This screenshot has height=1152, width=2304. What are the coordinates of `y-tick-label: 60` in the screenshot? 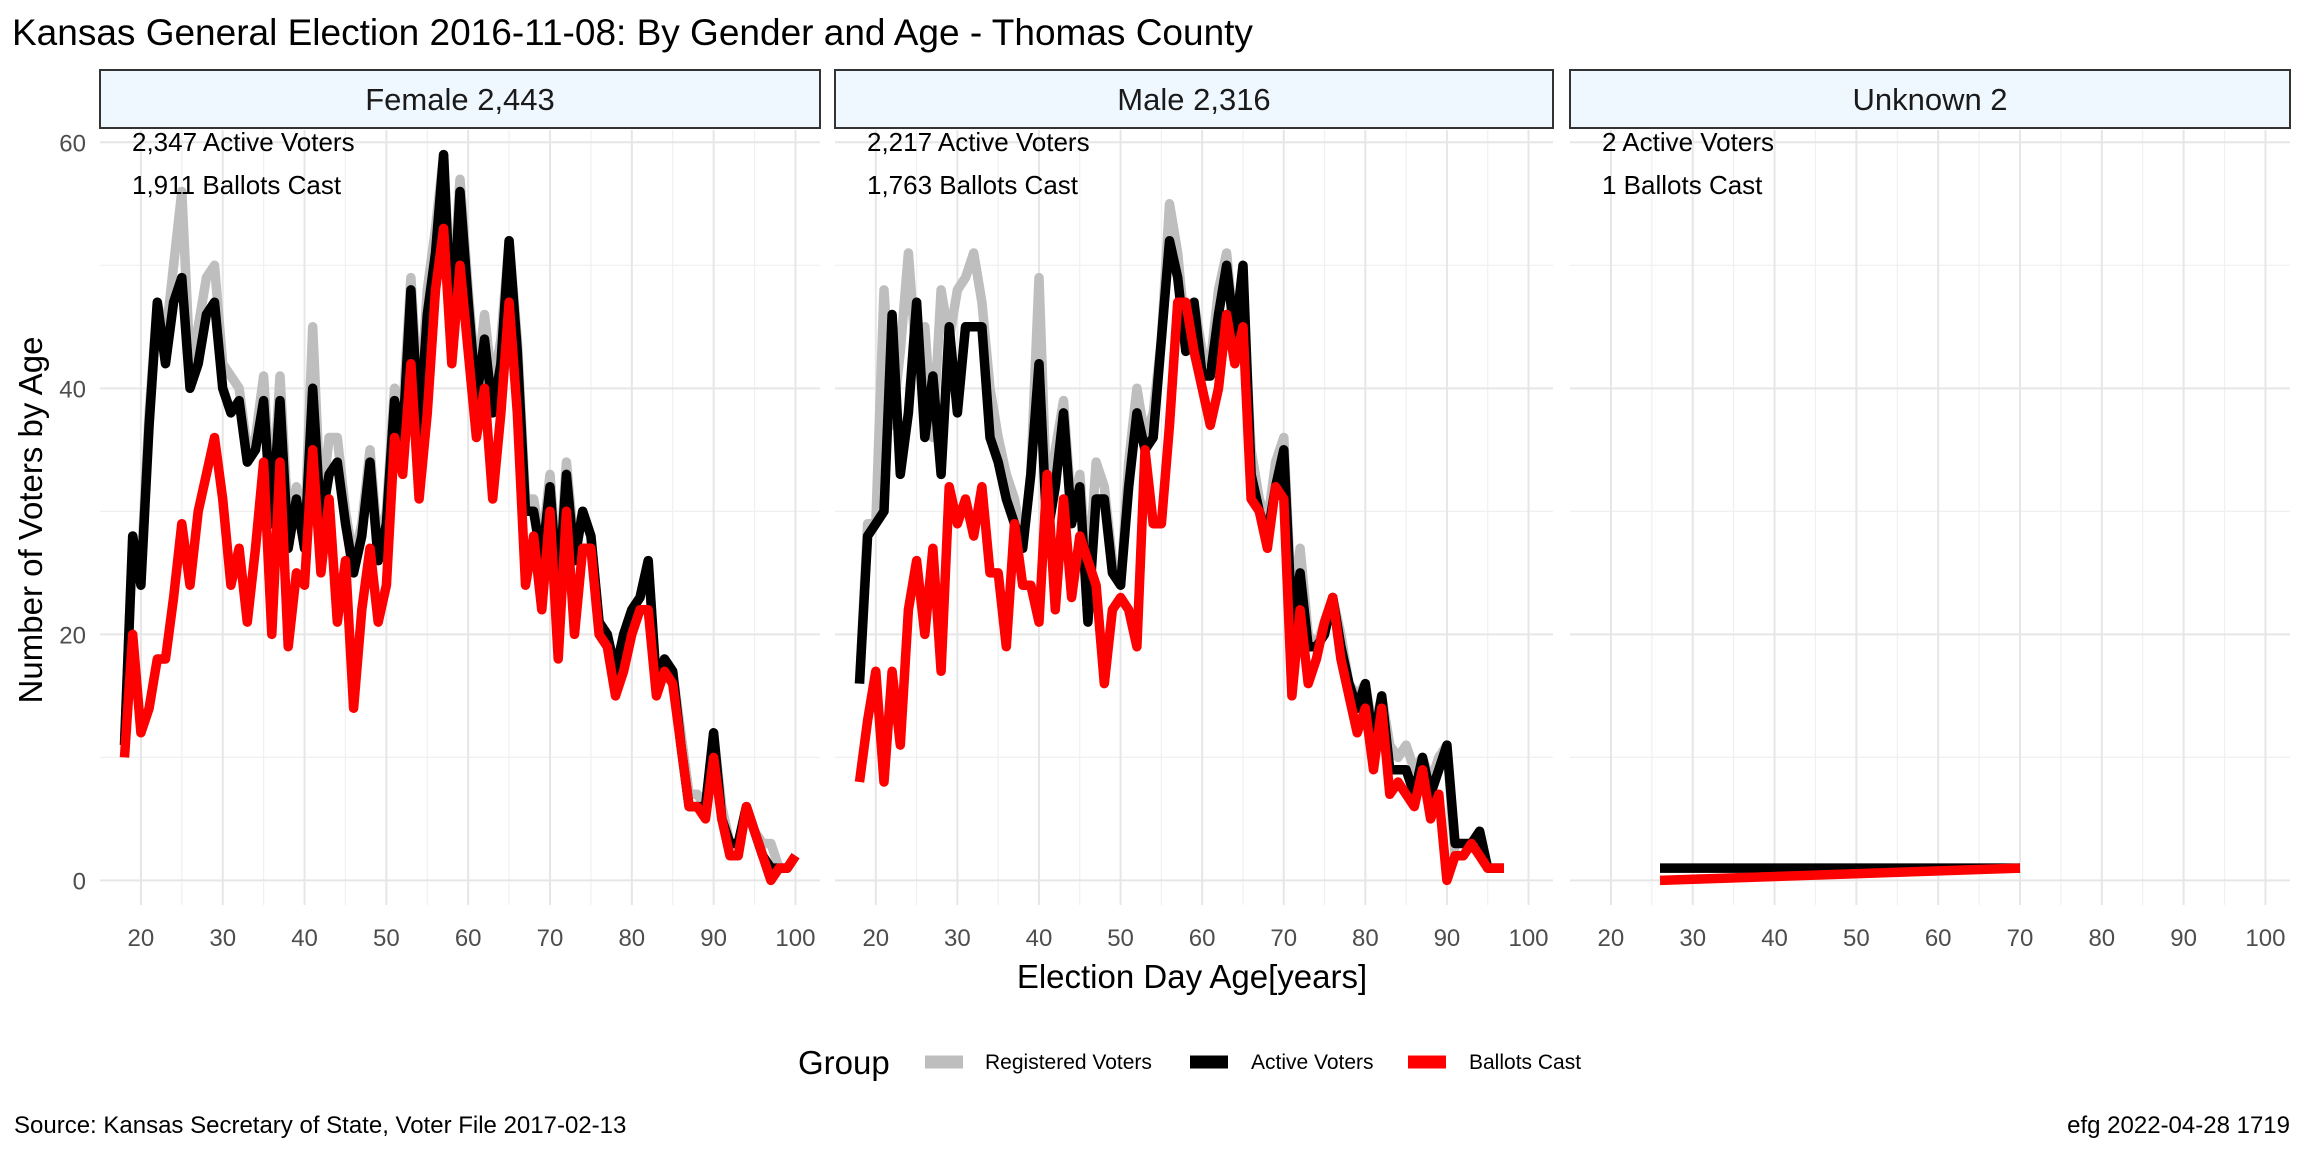 It's located at (72, 143).